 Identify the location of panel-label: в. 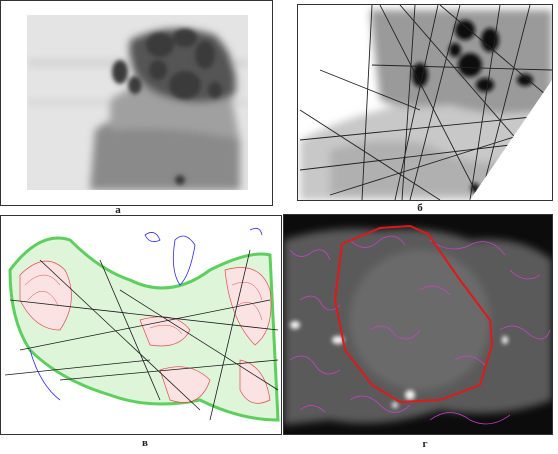
(145, 443).